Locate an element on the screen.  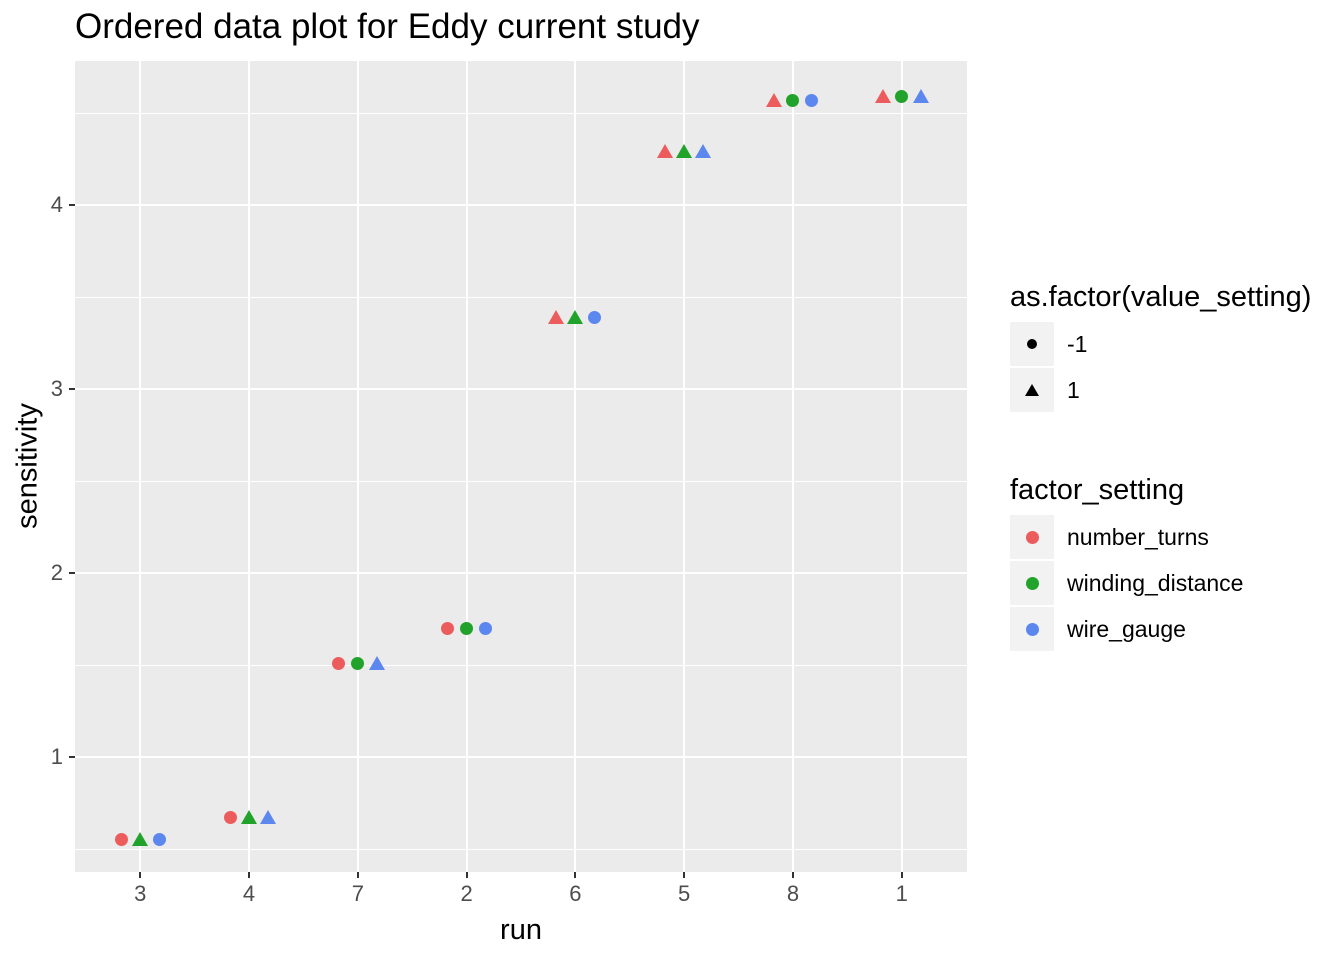
legend-title: factor_setting is located at coordinates (1097, 490).